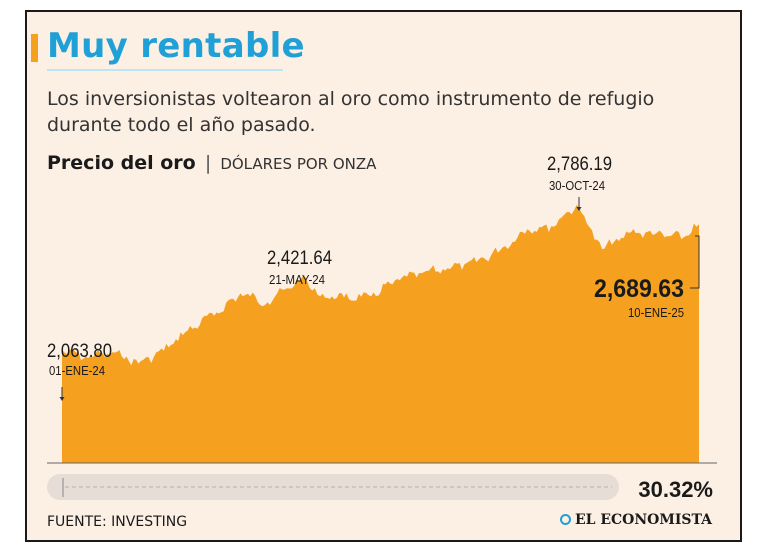 This screenshot has height=556, width=768. What do you see at coordinates (643, 520) in the screenshot?
I see `brand-name: EL ECONOMISTA` at bounding box center [643, 520].